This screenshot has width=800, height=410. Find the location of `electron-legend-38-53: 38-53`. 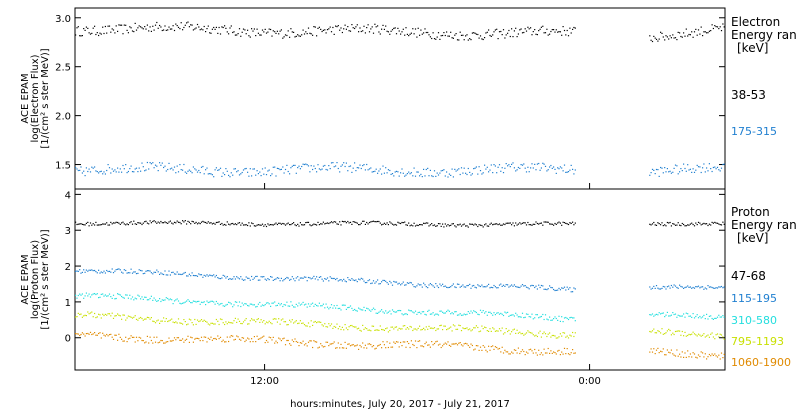

electron-legend-38-53: 38-53 is located at coordinates (748, 95).